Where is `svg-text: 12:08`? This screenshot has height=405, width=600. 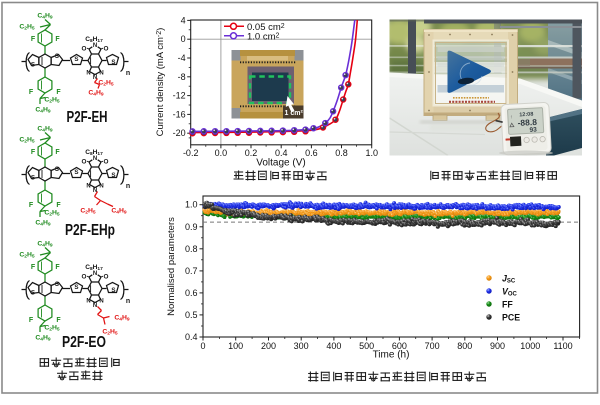
svg-text: 12:08 is located at coordinates (526, 115).